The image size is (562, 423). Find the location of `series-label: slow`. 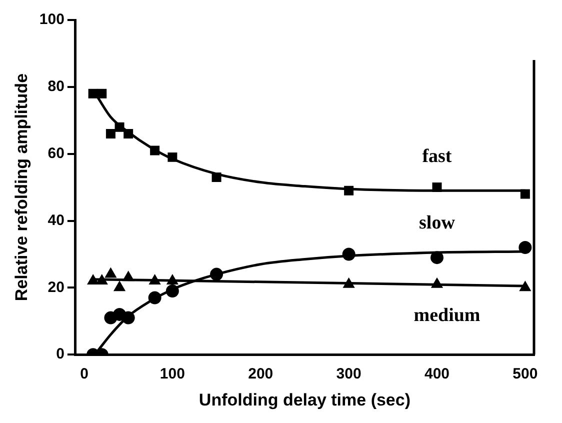

series-label: slow is located at coordinates (437, 223).